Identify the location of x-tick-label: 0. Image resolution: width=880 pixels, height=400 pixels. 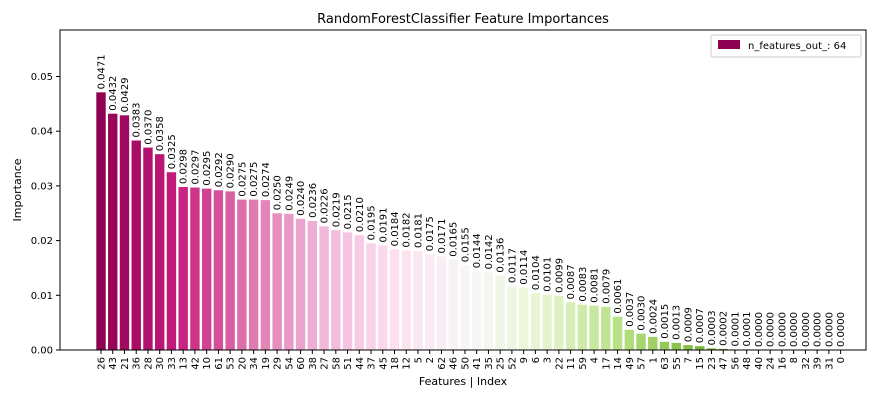
(841, 360).